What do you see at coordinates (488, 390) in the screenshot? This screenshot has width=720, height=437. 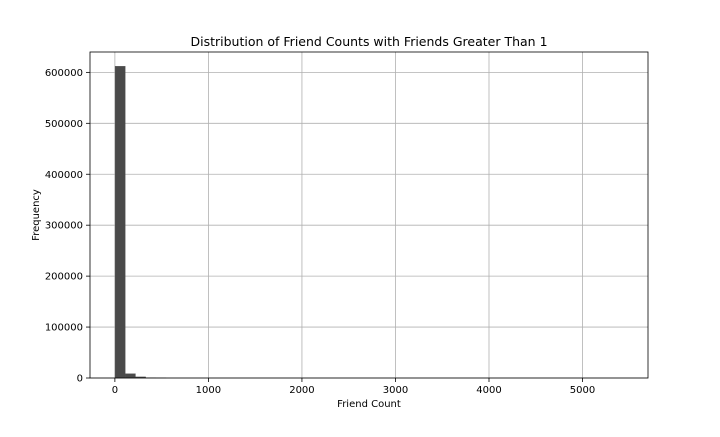 I see `x-tick-label: 4000` at bounding box center [488, 390].